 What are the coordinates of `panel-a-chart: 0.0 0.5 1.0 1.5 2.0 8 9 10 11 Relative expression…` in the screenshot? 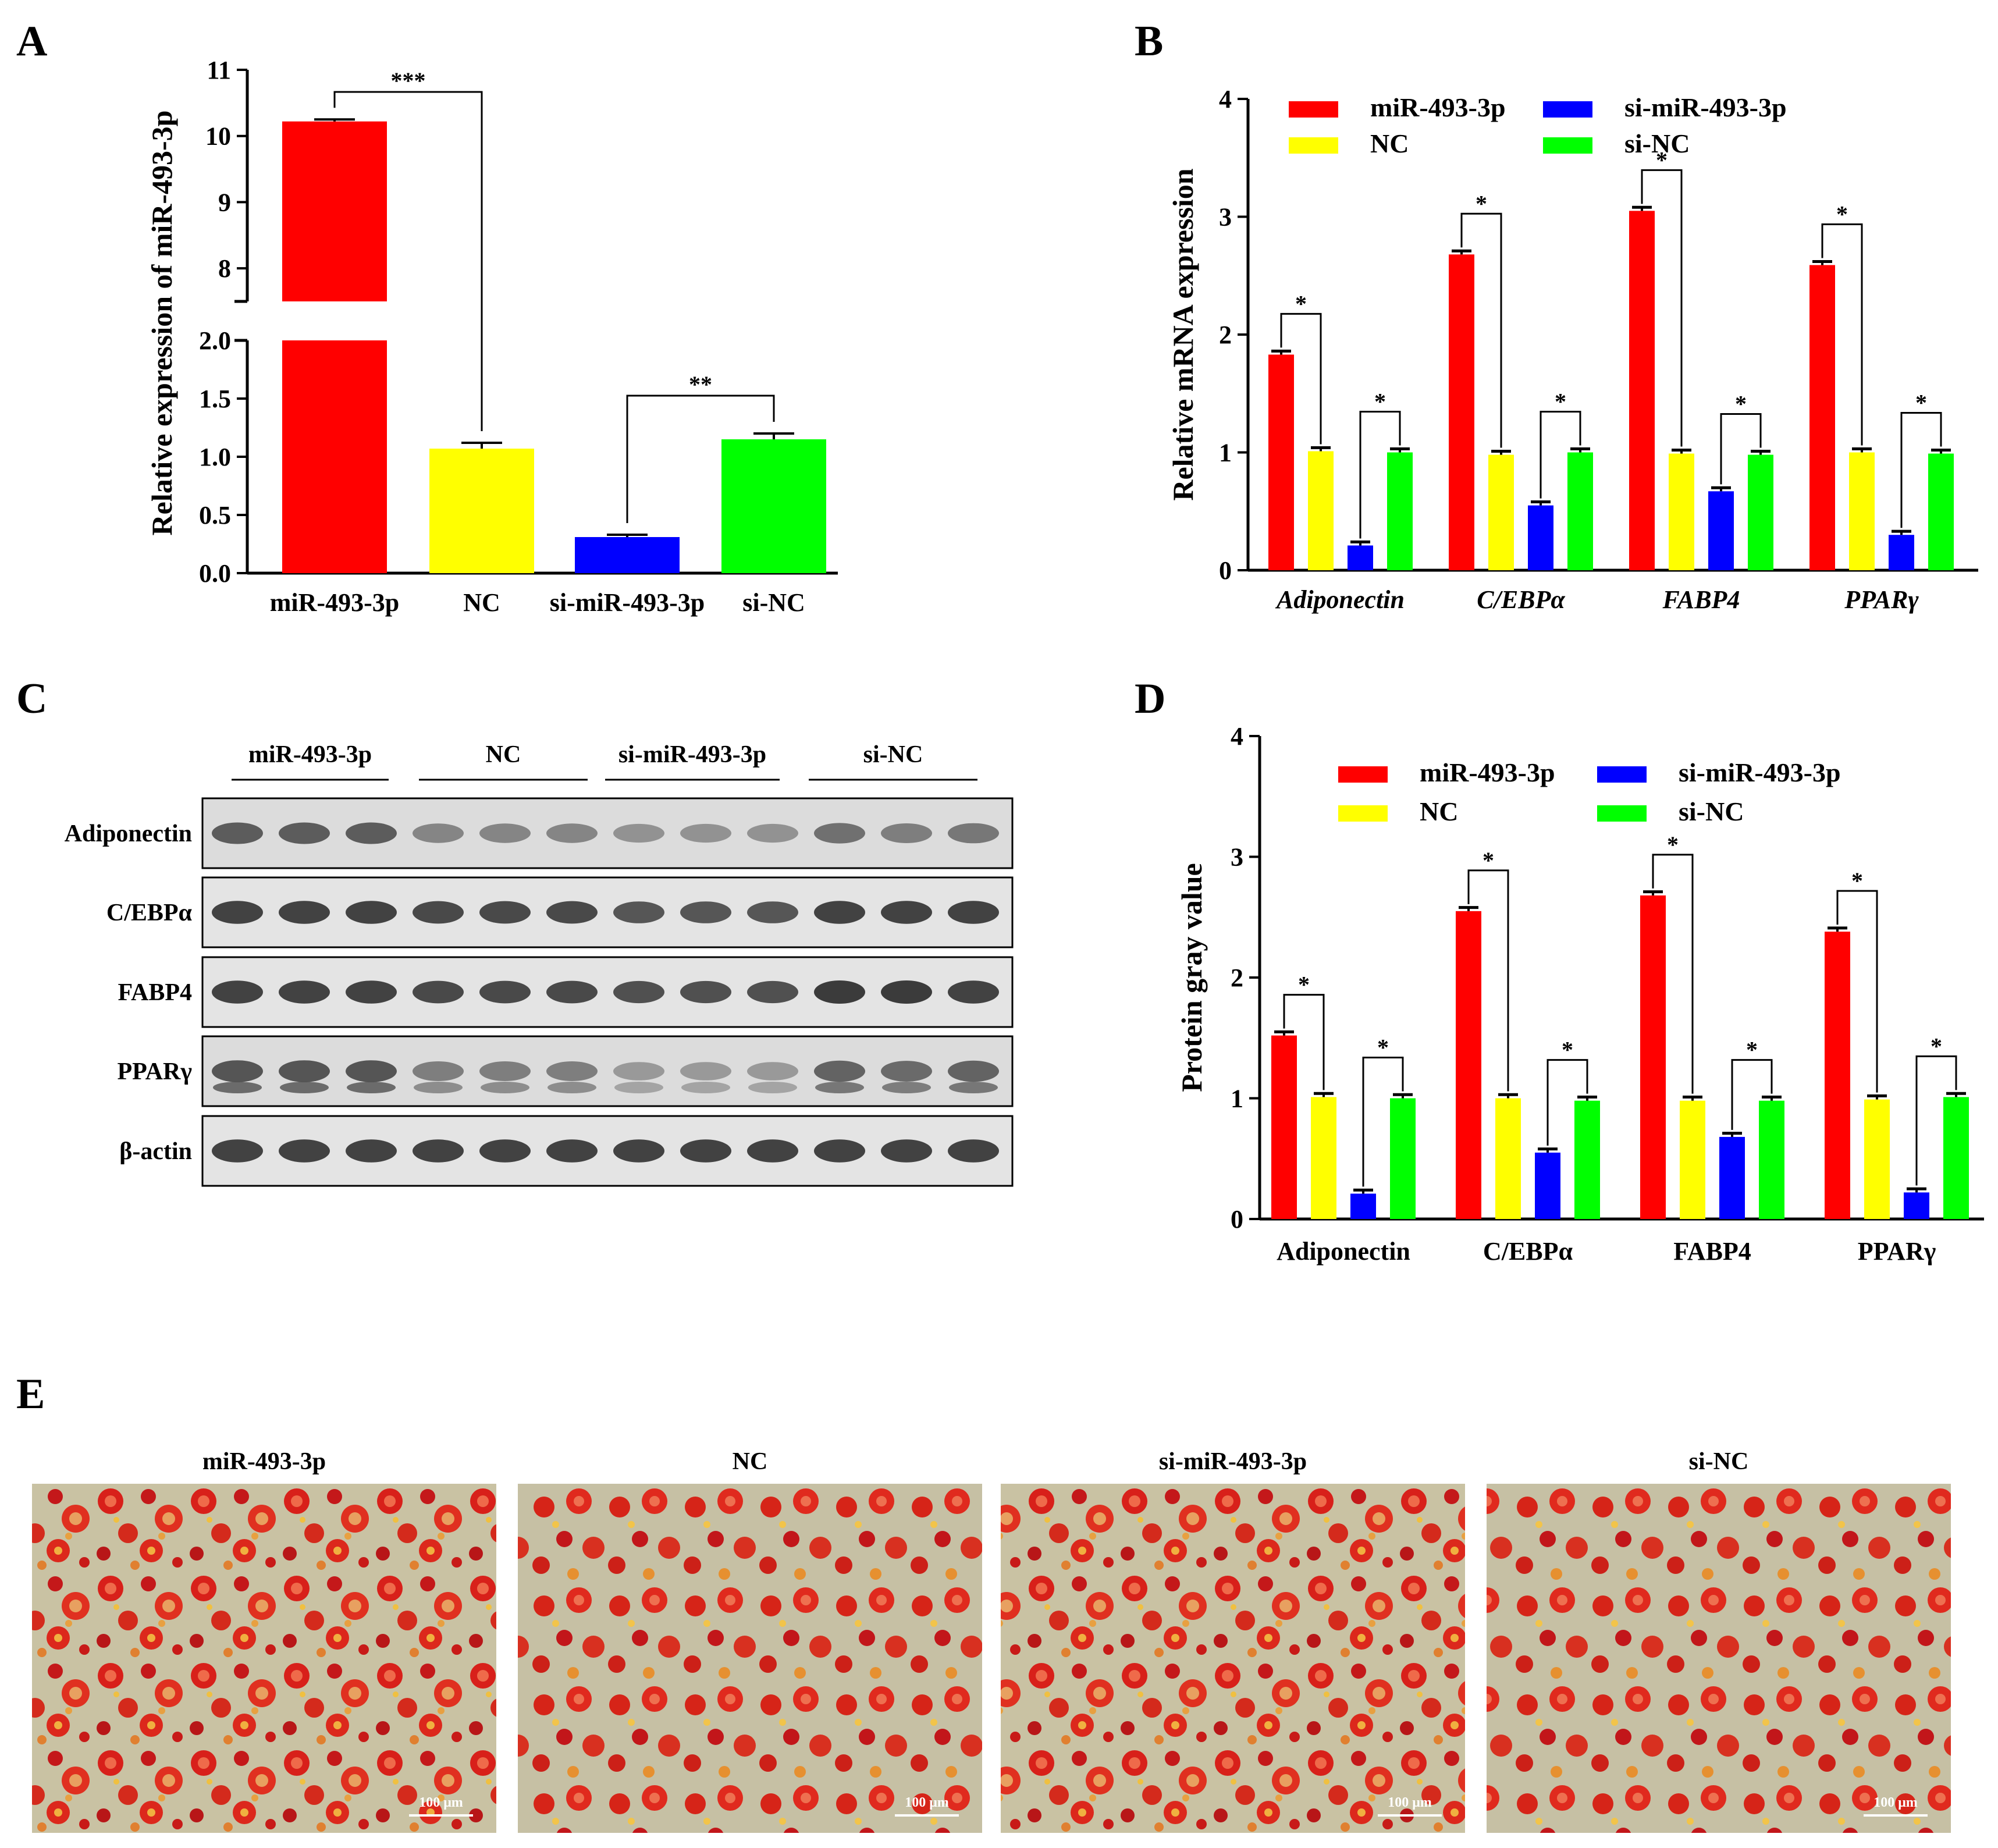 It's located at (491, 336).